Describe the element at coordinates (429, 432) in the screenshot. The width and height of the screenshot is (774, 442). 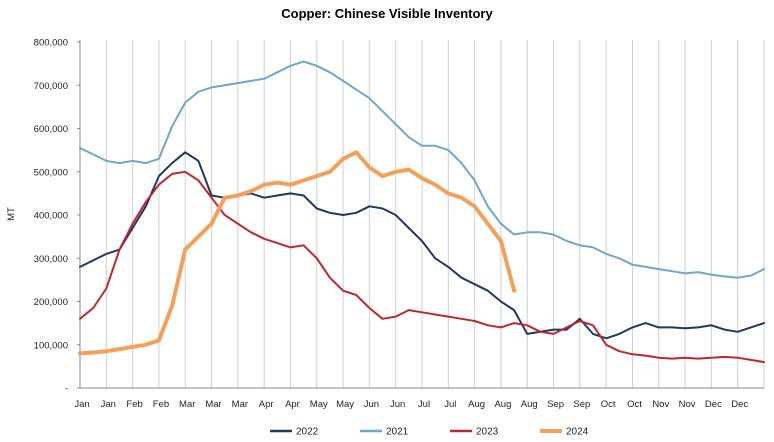
I see `legend: 2022 2021 2023 2024` at that location.